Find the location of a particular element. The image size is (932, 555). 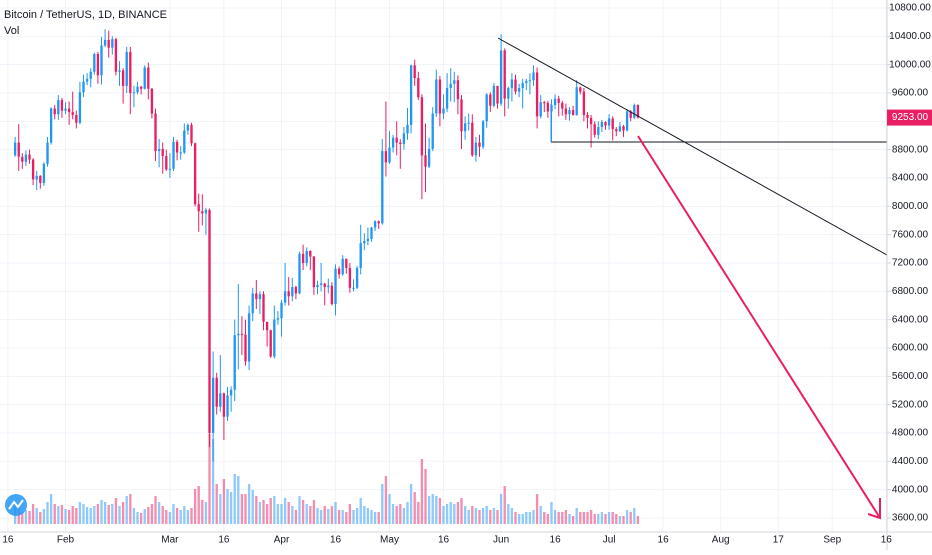

y-tick-label: 8800.00 is located at coordinates (910, 149).